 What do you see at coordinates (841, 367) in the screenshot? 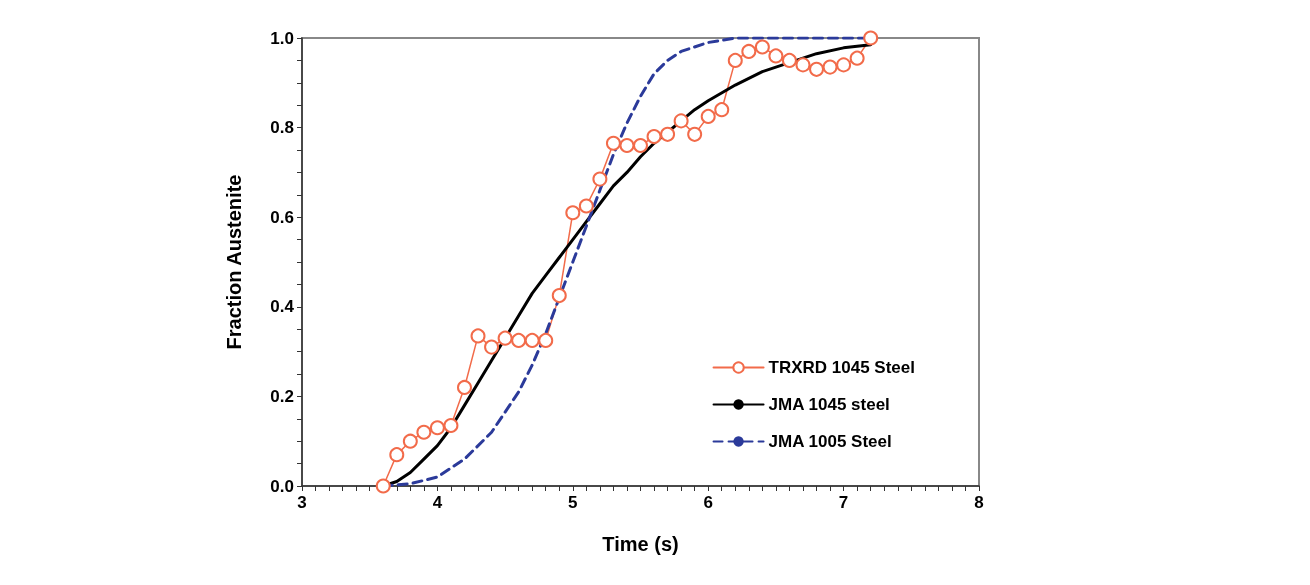
I see `legend-label: TRXRD 1045 Steel` at bounding box center [841, 367].